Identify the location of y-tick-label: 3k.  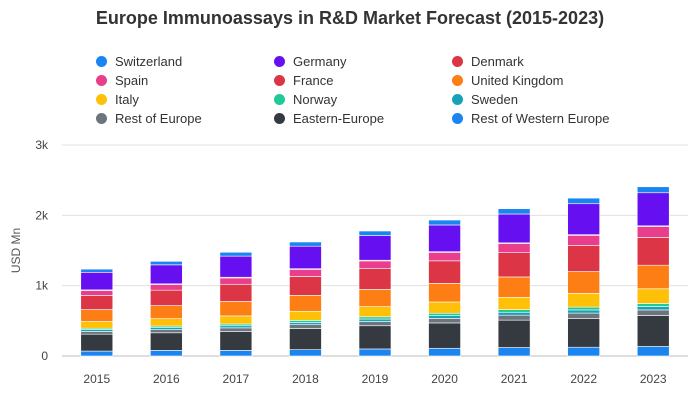
(42, 145).